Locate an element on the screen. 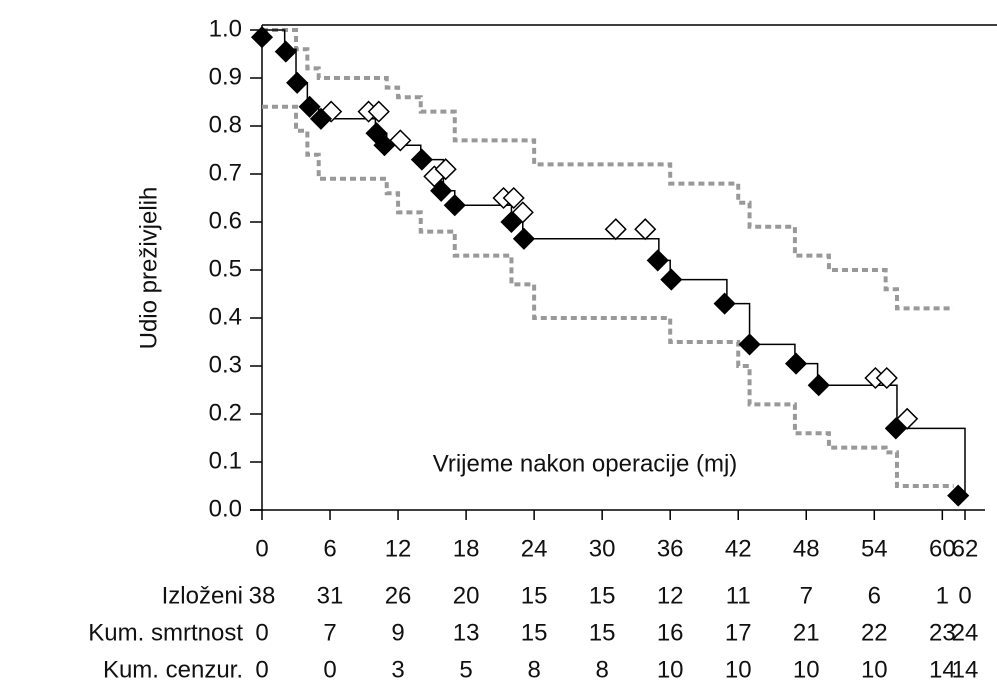 This screenshot has height=695, width=997. risk-row-label: Izloženi is located at coordinates (202, 595).